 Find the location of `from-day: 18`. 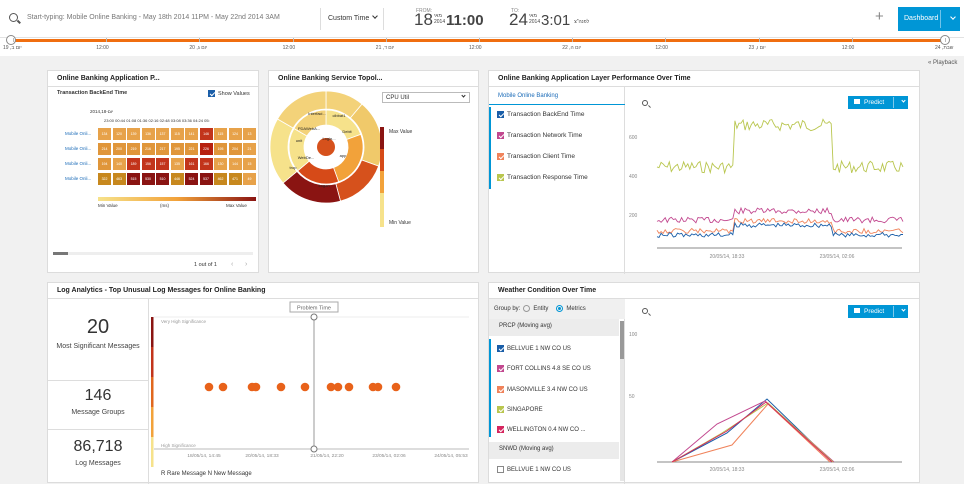

from-day: 18 is located at coordinates (423, 19).